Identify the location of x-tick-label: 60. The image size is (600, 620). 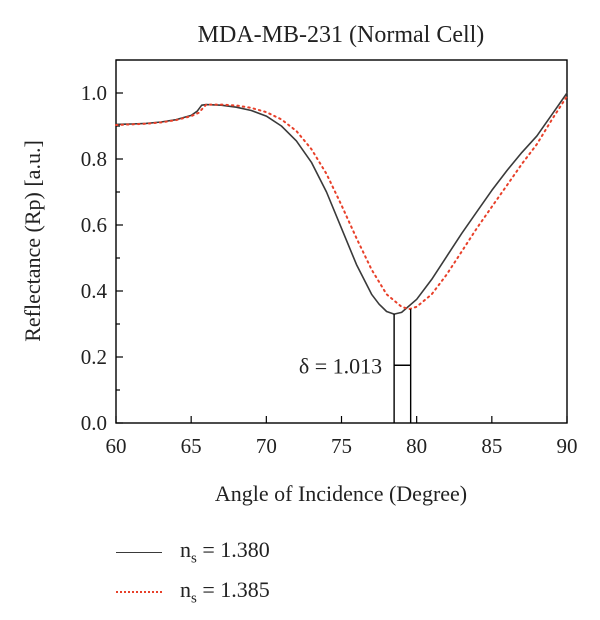
(116, 446).